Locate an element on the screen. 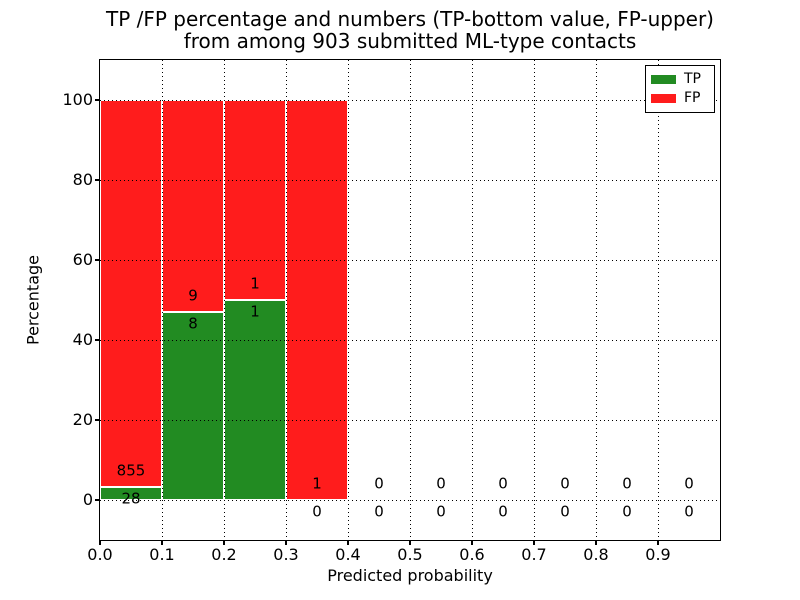 The width and height of the screenshot is (800, 600). y-axis-label: Percentage is located at coordinates (33, 300).